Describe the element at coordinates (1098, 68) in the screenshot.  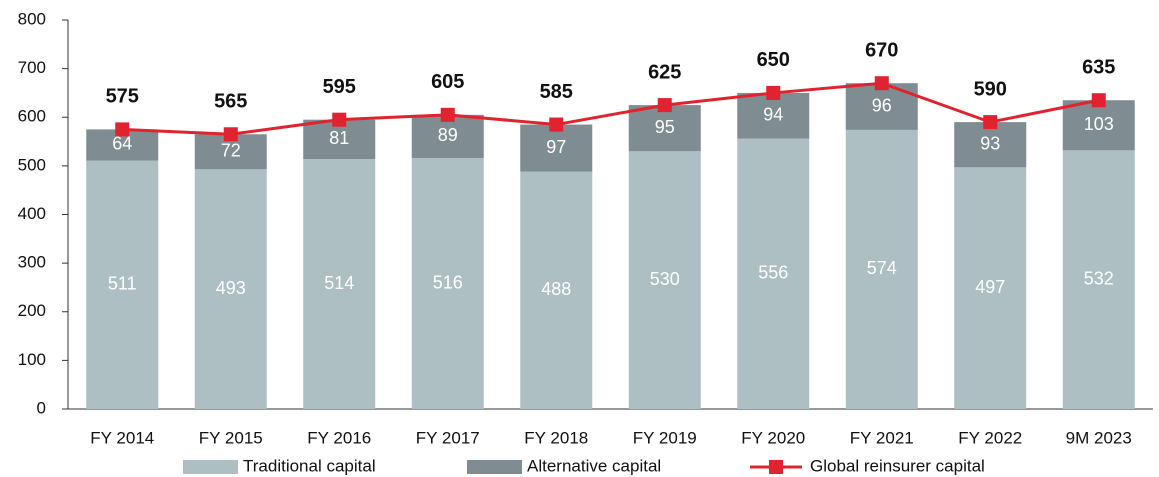
I see `total-label: 635` at that location.